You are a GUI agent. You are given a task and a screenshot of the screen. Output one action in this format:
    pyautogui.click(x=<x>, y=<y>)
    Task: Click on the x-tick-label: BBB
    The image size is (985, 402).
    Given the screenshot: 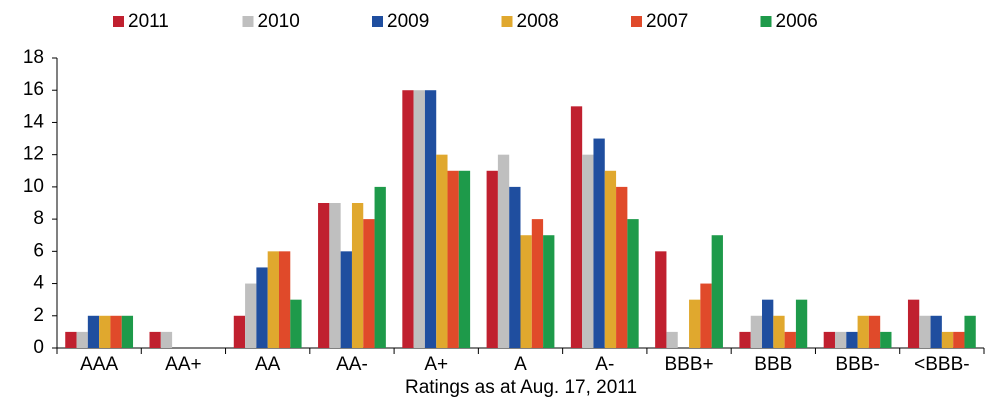 What is the action you would take?
    pyautogui.click(x=773, y=364)
    